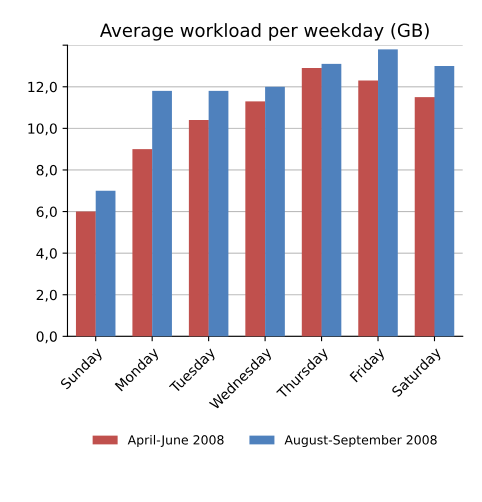 Image resolution: width=482 pixels, height=502 pixels. What do you see at coordinates (264, 32) in the screenshot?
I see `chart-title: Average workload per weekday (GB)` at bounding box center [264, 32].